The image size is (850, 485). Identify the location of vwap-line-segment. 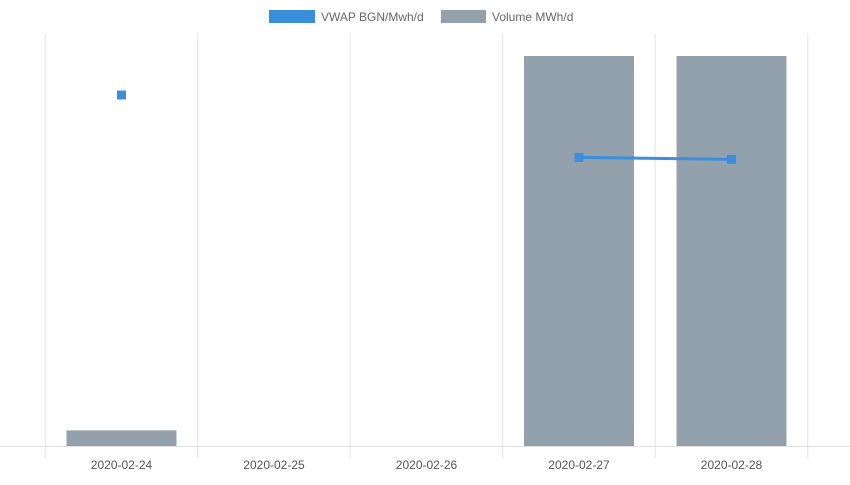
(655, 158).